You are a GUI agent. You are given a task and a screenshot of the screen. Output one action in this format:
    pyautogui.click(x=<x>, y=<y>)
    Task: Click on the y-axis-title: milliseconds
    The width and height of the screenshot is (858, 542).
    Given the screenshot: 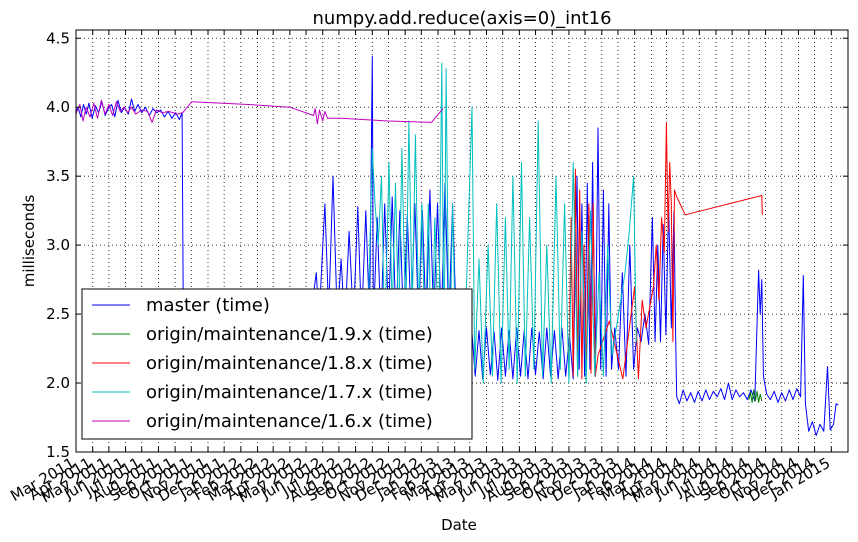 What is the action you would take?
    pyautogui.click(x=29, y=241)
    